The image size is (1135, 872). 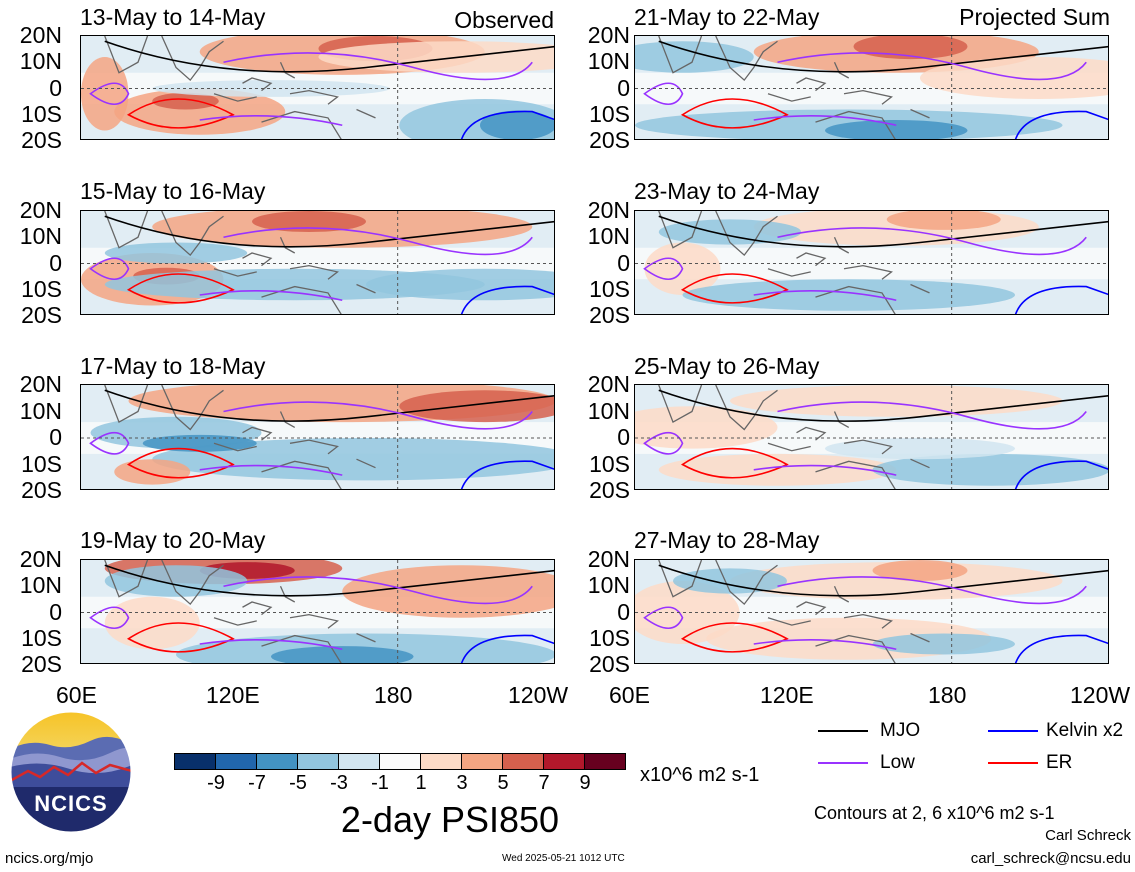 What do you see at coordinates (173, 366) in the screenshot?
I see `panel-title: 17-May to 18-May` at bounding box center [173, 366].